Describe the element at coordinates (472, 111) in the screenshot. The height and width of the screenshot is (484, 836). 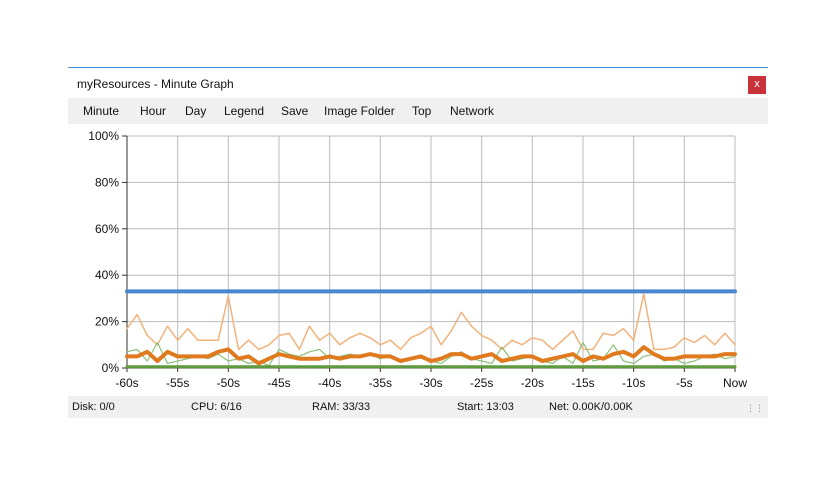
I see `menu-network: Network` at that location.